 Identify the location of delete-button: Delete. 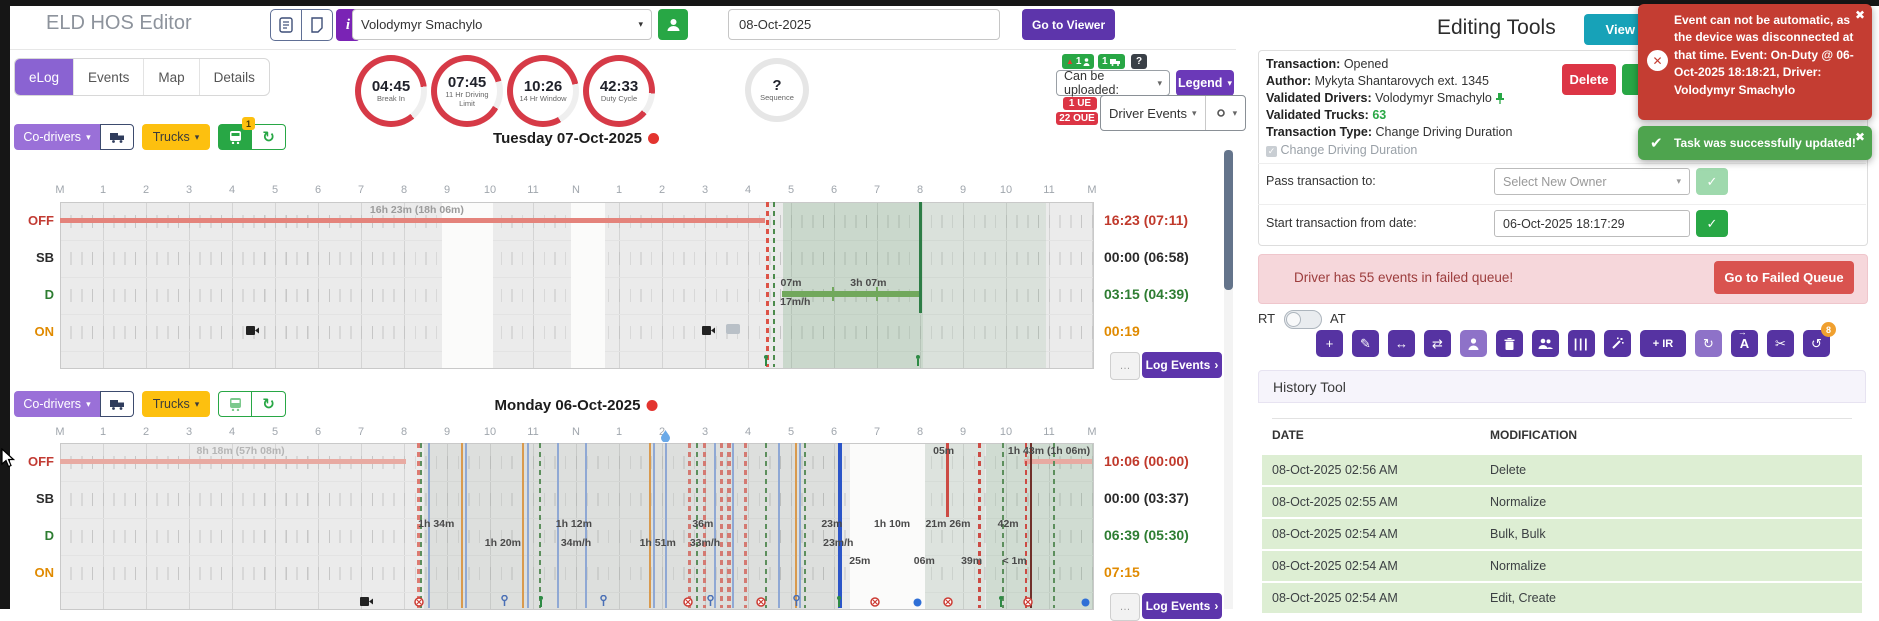
(1589, 79).